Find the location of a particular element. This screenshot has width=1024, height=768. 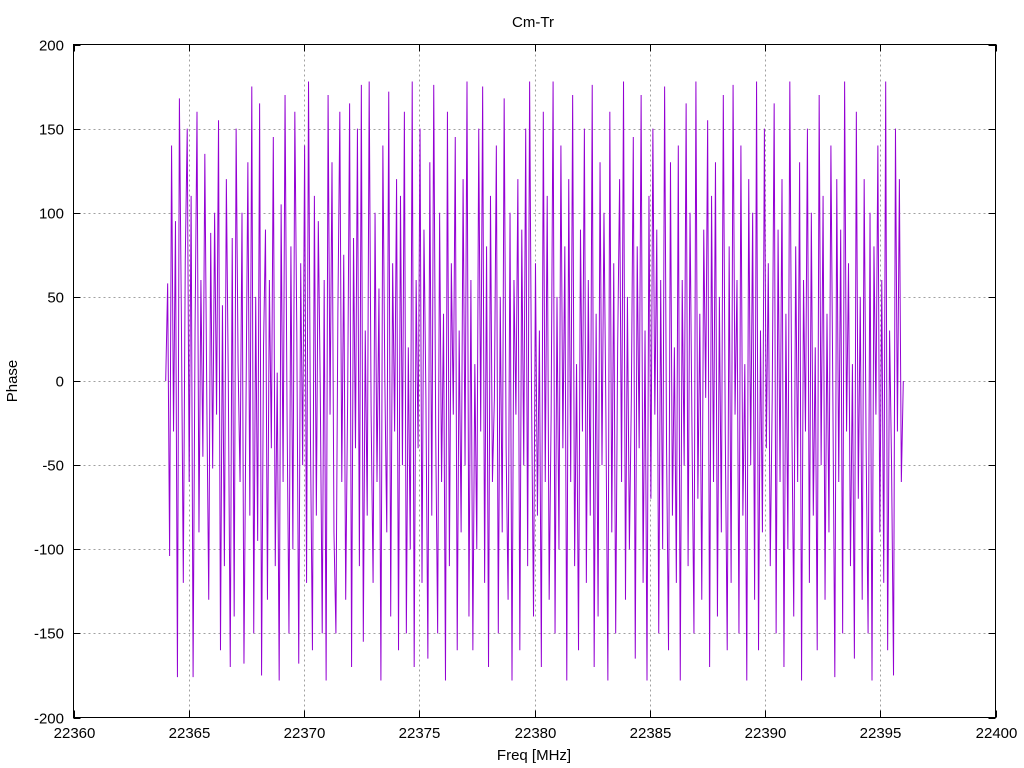

y-tick-label: 100 is located at coordinates (51, 214).